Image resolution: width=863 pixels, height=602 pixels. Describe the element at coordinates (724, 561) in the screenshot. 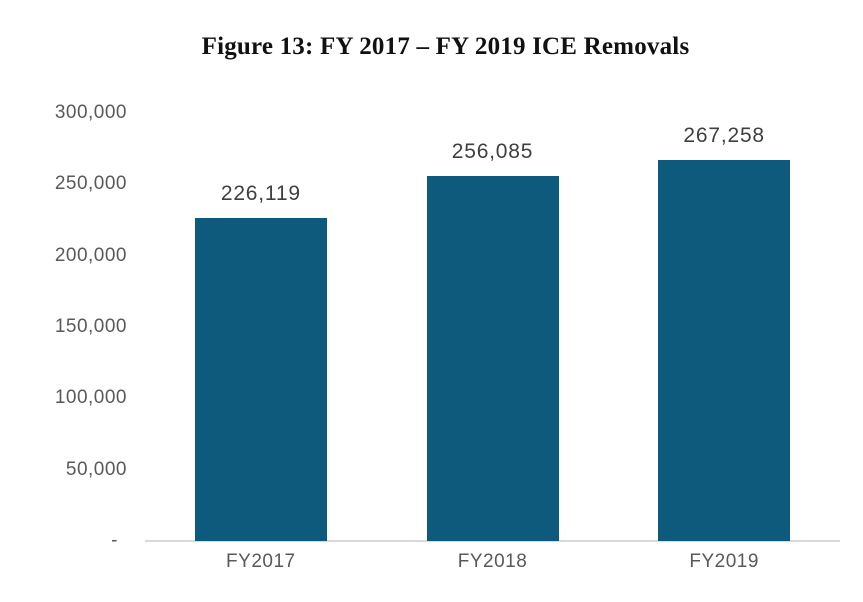

I see `x-axis-category-label: FY2019` at that location.